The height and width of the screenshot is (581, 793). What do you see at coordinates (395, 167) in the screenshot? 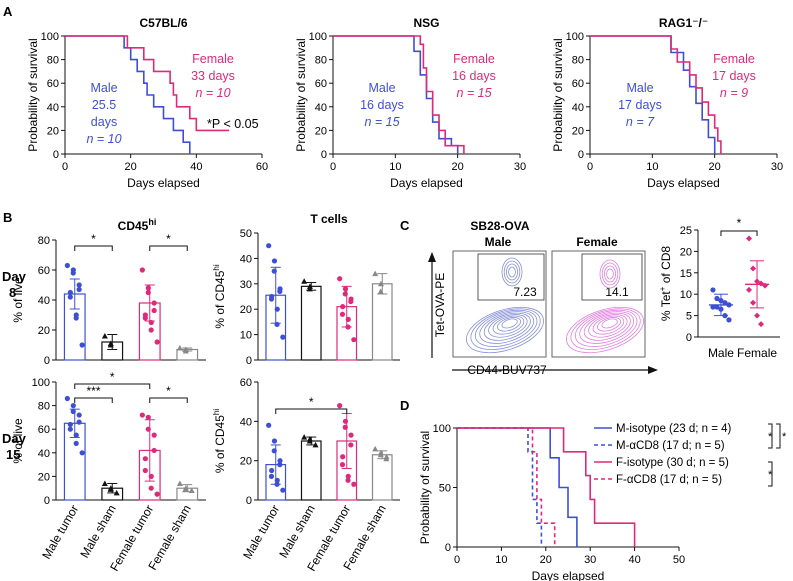
I see `x-tick-label: 10` at bounding box center [395, 167].